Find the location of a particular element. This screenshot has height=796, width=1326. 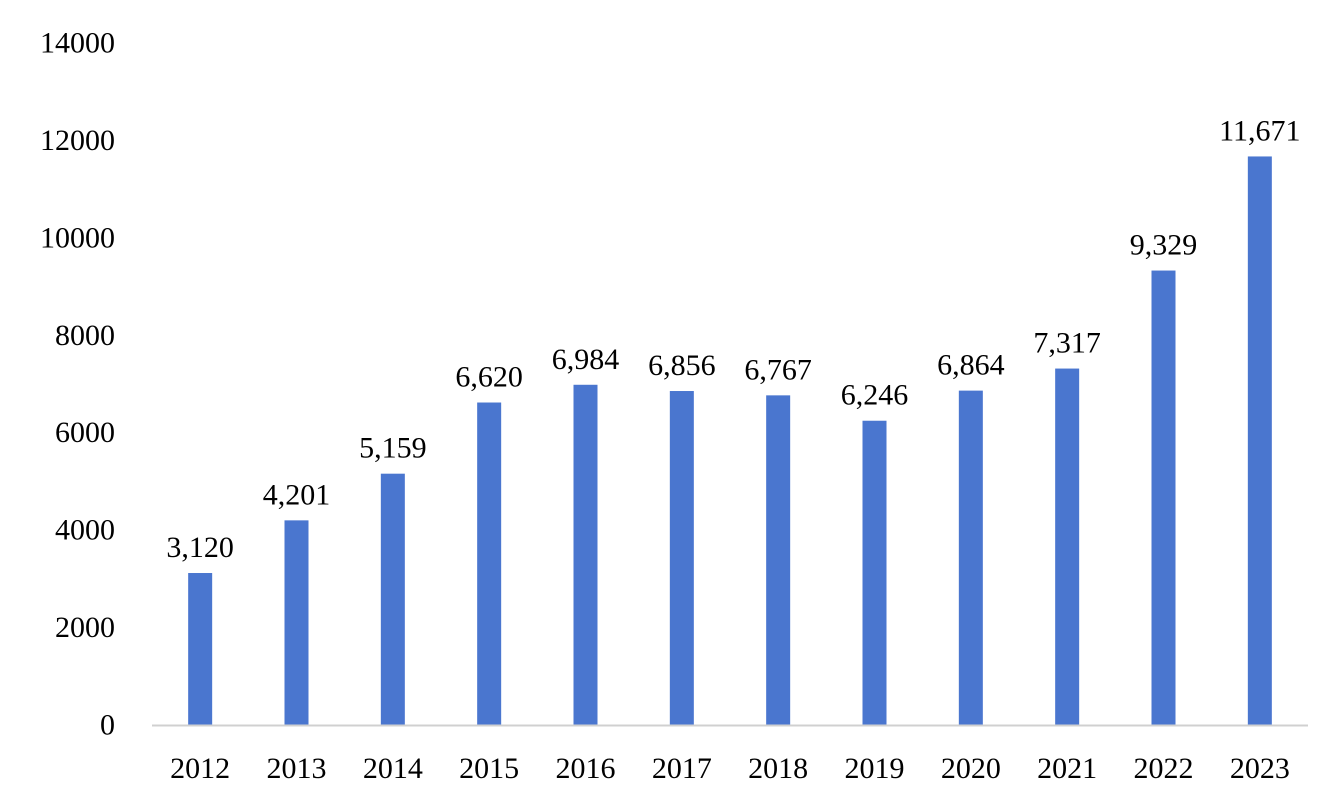

data-label: 3,120 is located at coordinates (200, 547).